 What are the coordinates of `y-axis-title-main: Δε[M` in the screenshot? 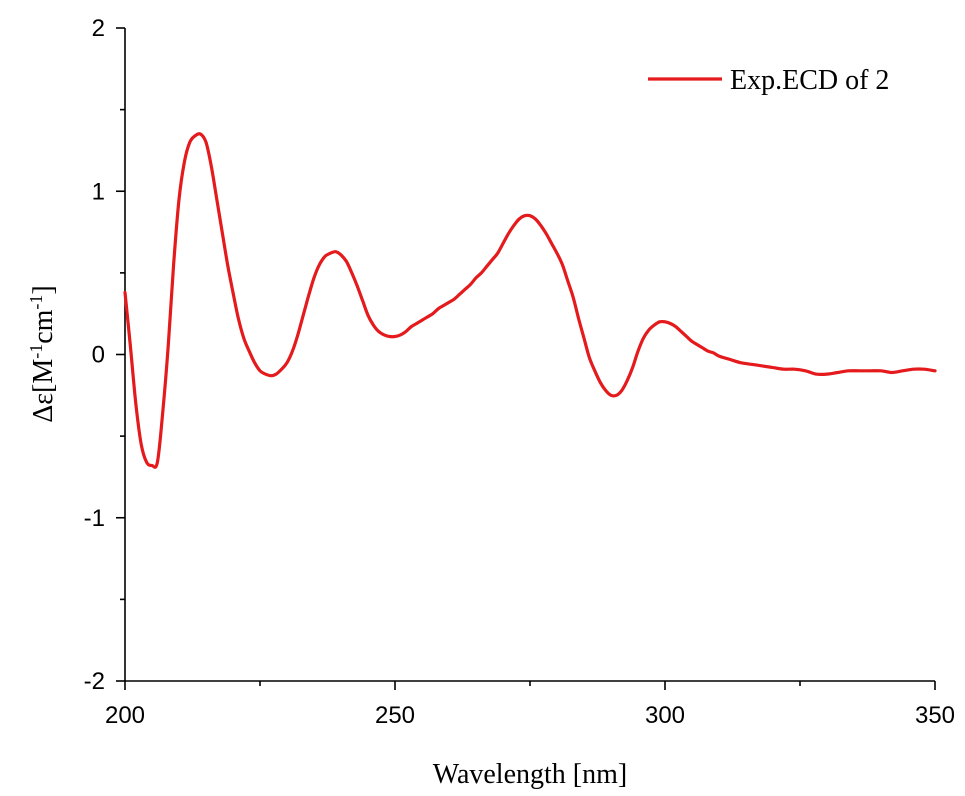 It's located at (43, 391).